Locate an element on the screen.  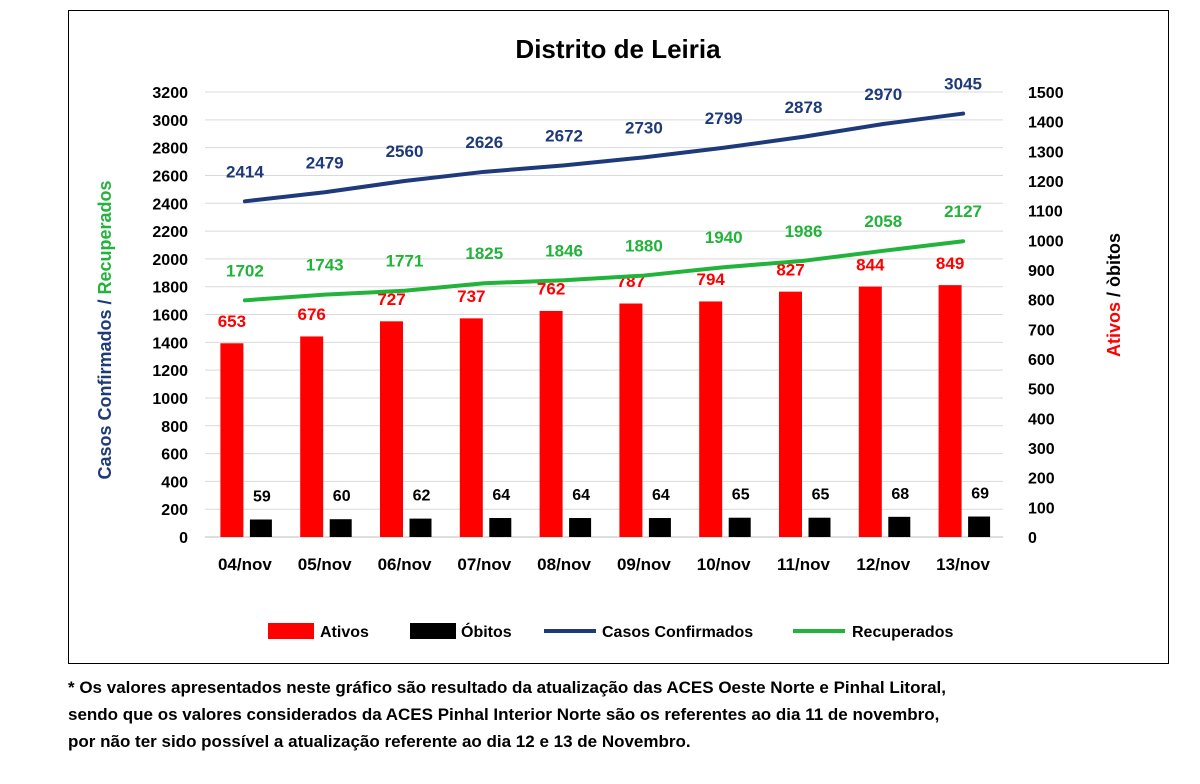
right-axis-tick-label: 200 is located at coordinates (1041, 479).